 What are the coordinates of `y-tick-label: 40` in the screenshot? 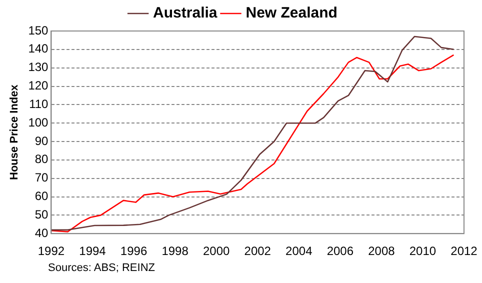 It's located at (41, 233).